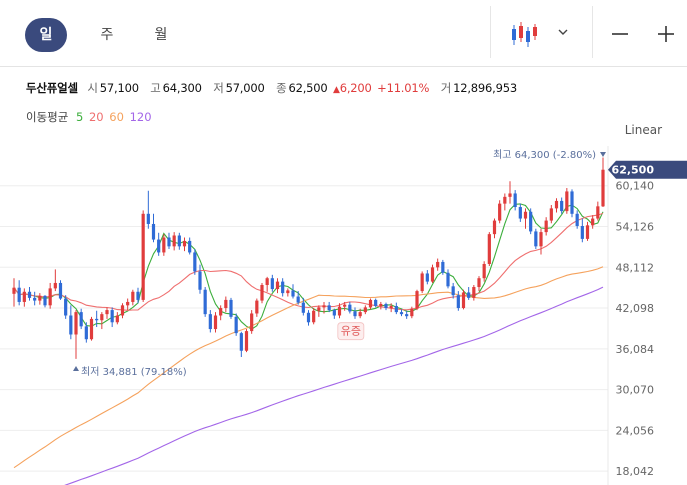 This screenshot has width=687, height=485. I want to click on open-label: 시, so click(92, 88).